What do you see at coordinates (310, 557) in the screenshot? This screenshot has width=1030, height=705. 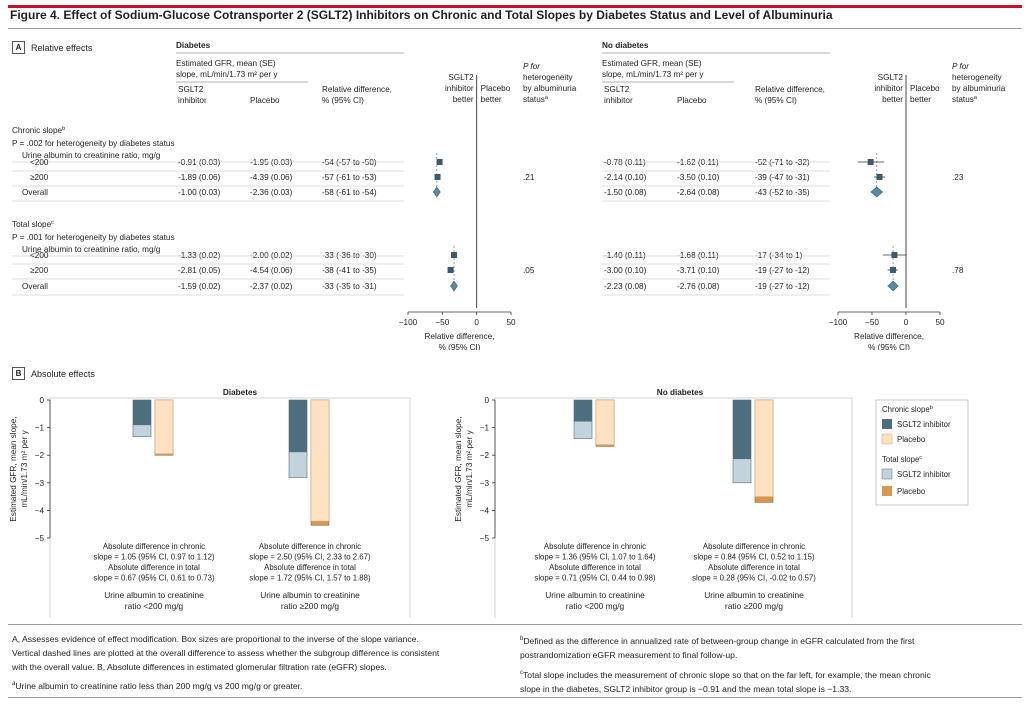 I see `absolute-difference-annotation: slope = 2.50 (95% CI, 2.33 to 2.67)` at bounding box center [310, 557].